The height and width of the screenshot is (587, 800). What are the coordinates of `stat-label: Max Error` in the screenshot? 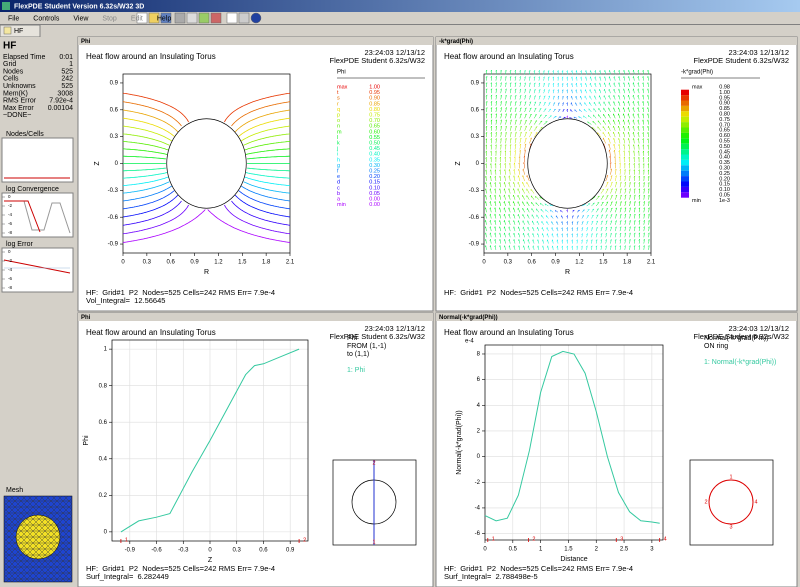 It's located at (18, 108).